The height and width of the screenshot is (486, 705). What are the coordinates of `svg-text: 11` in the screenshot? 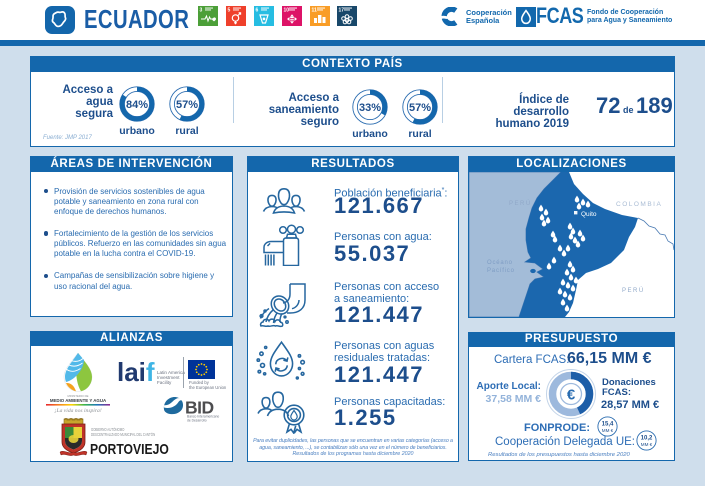 It's located at (315, 11).